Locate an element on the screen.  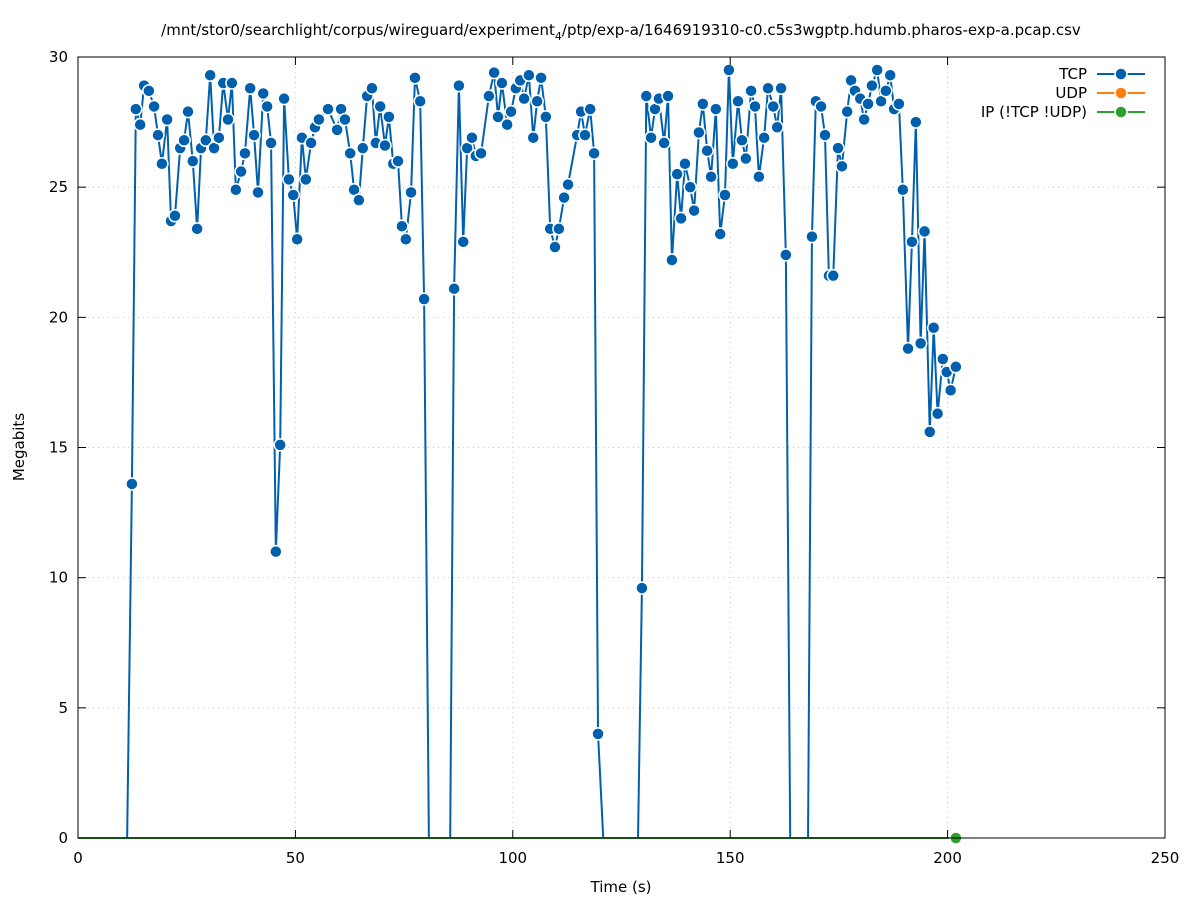
y-tick-label: 30 is located at coordinates (58, 57).